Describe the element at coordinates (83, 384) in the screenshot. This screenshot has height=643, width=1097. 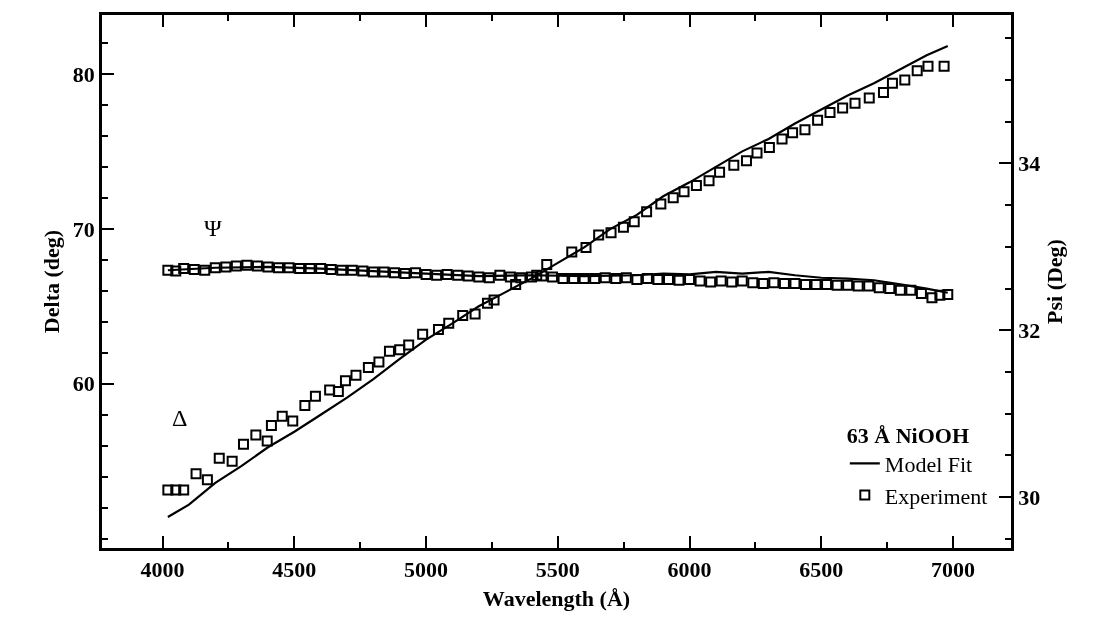
I see `y-tick-label: 60` at that location.